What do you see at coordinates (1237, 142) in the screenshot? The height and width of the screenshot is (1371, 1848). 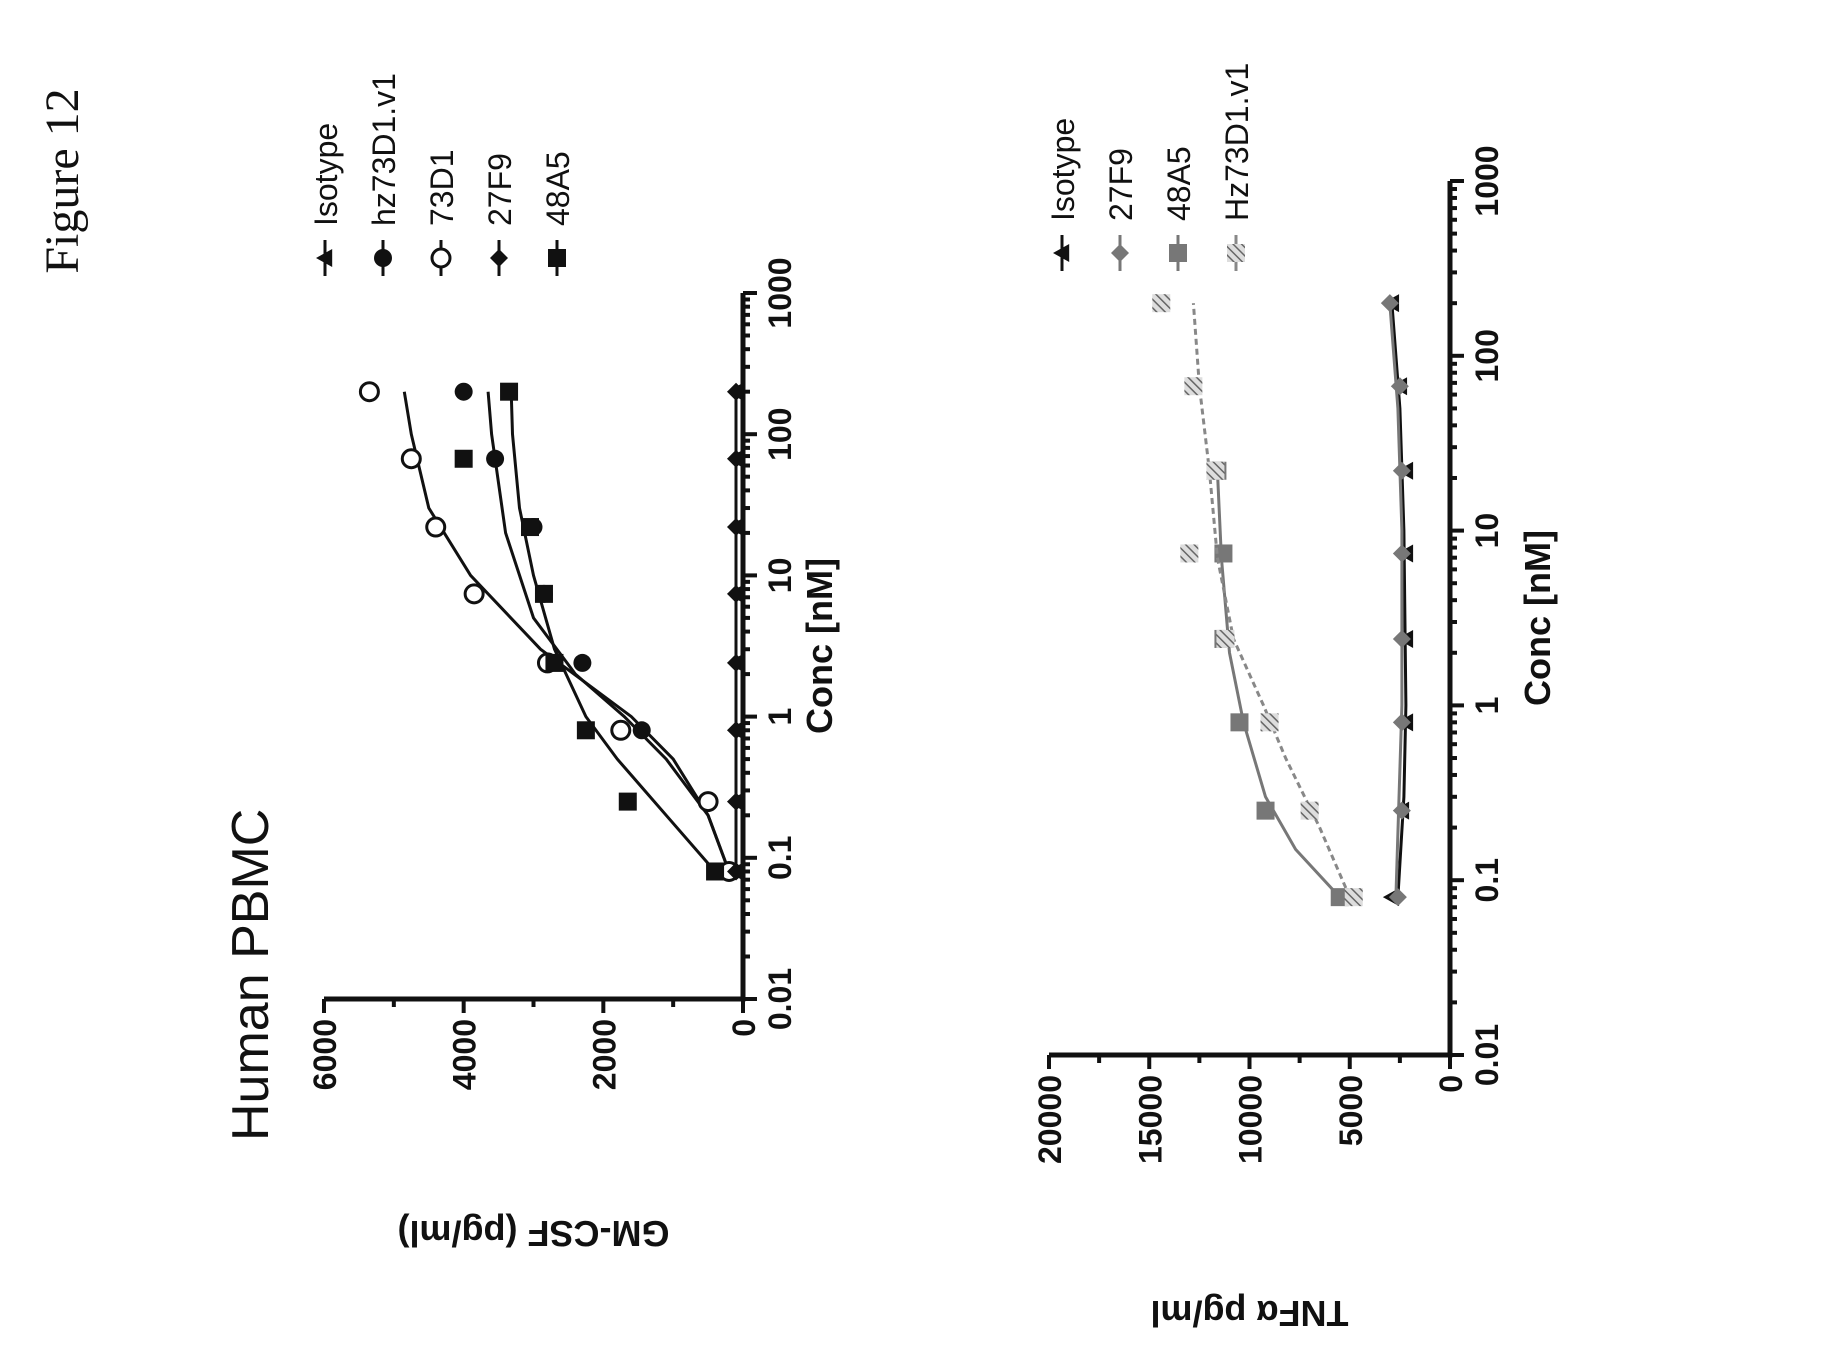 I see `legend-label: Hz73D1.v1` at bounding box center [1237, 142].